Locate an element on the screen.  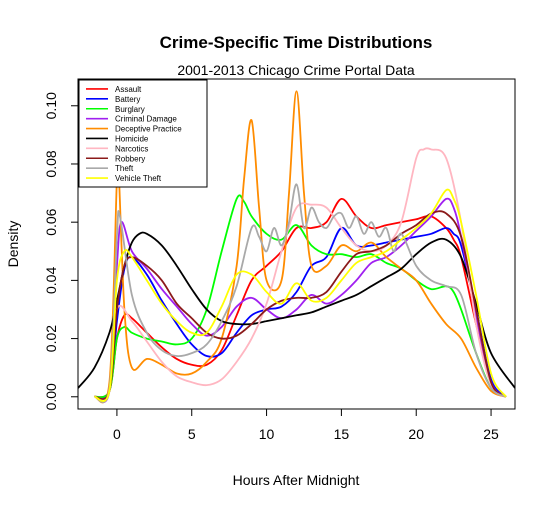
legend-label-vehicle-theft: Vehicle Theft is located at coordinates (138, 178).